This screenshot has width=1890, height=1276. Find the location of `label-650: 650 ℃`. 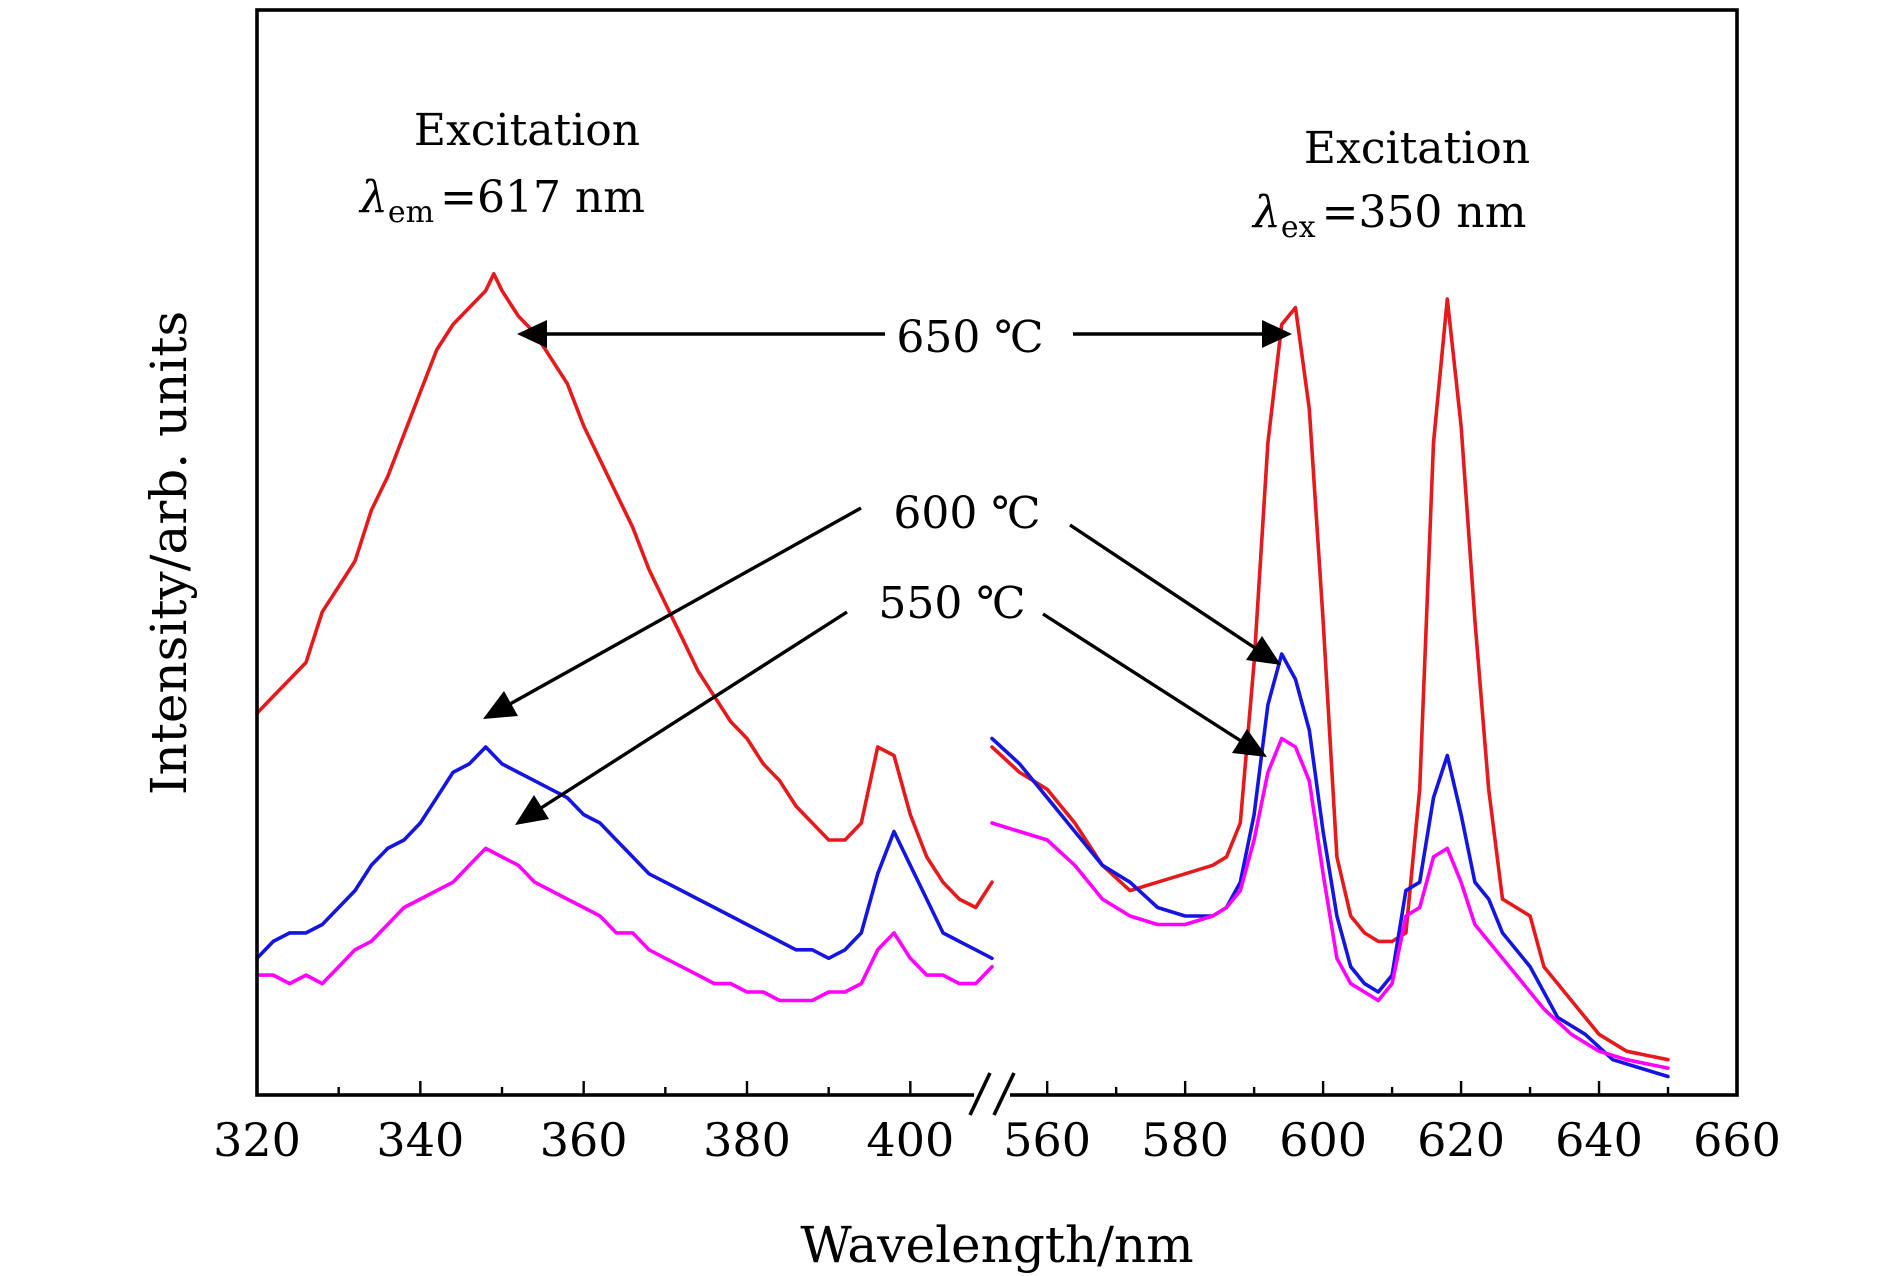

label-650: 650 ℃ is located at coordinates (969, 337).